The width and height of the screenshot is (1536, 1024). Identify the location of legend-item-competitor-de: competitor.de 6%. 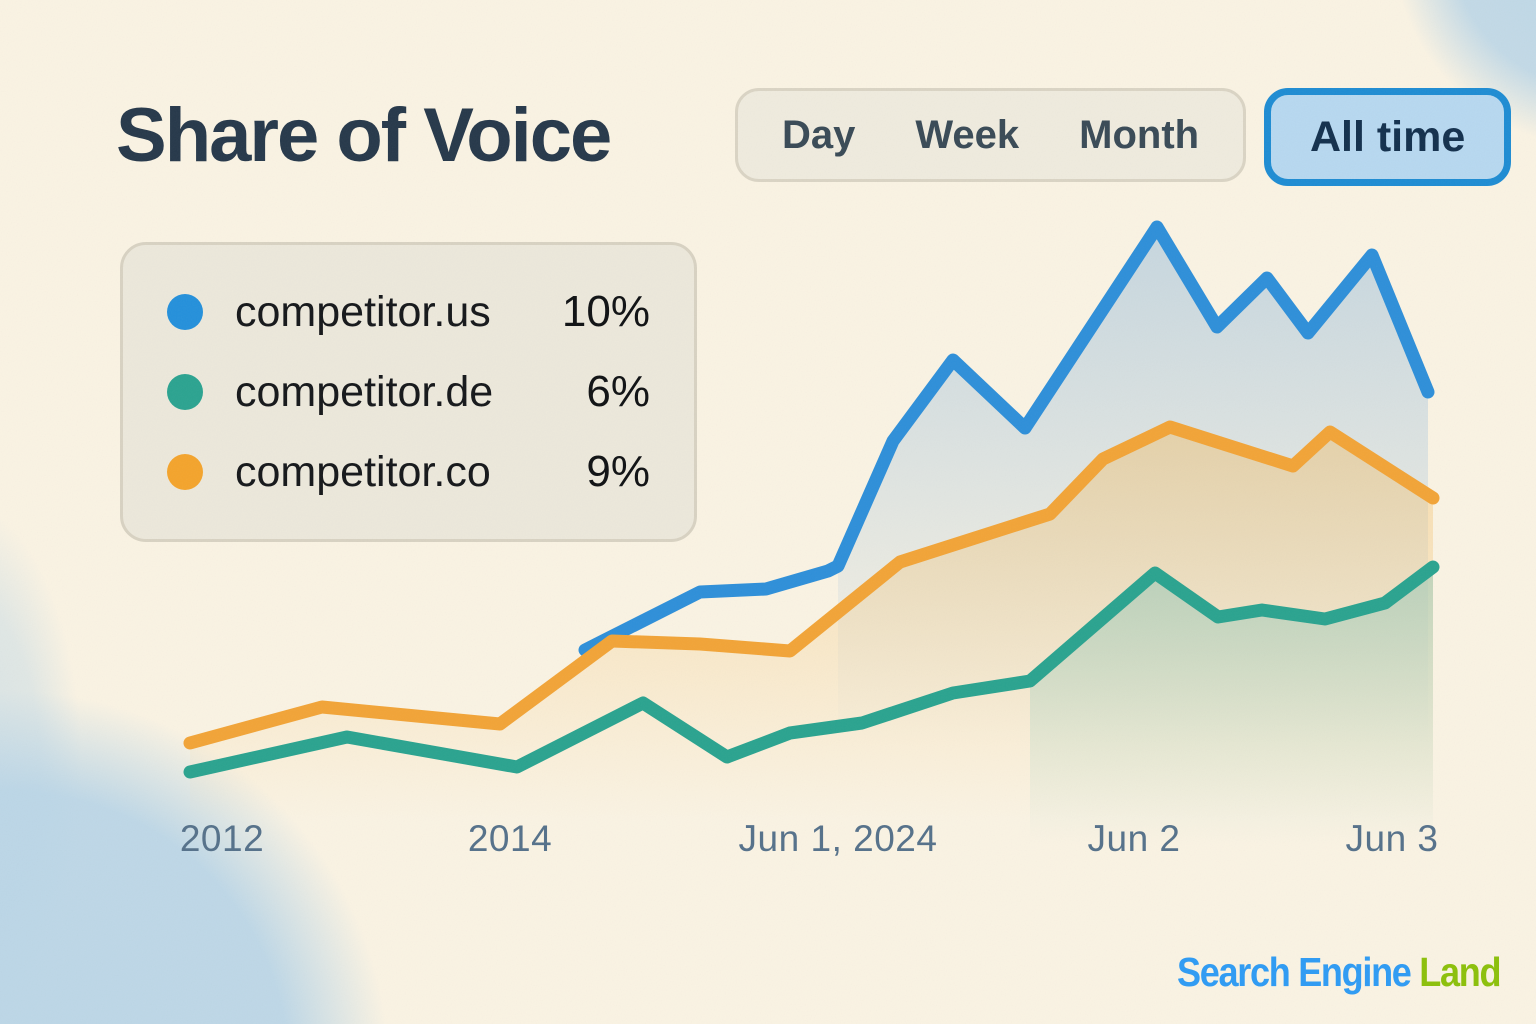
(408, 392).